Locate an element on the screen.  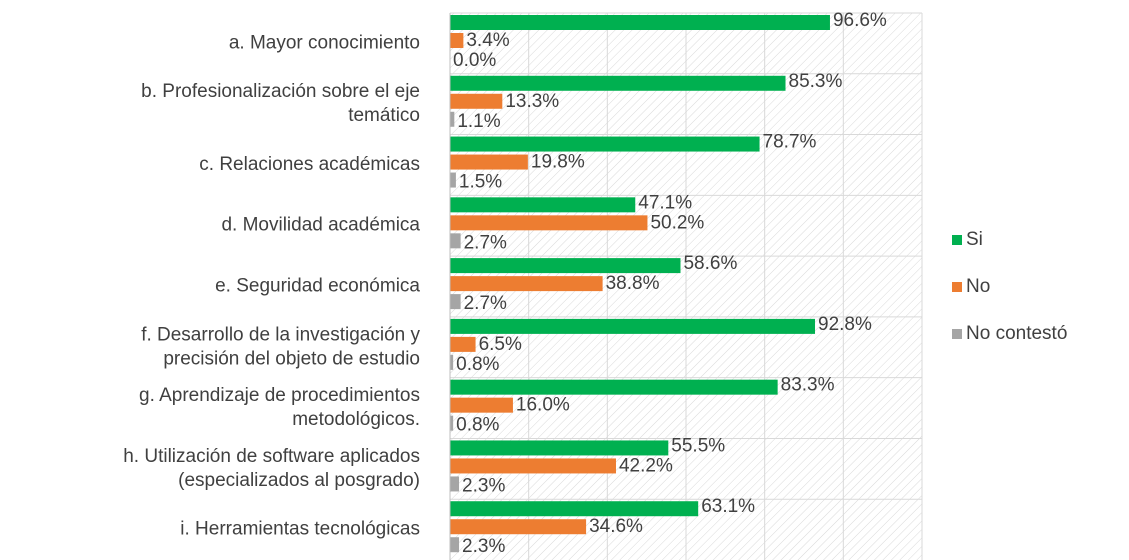
value-label: 16.0% is located at coordinates (543, 405).